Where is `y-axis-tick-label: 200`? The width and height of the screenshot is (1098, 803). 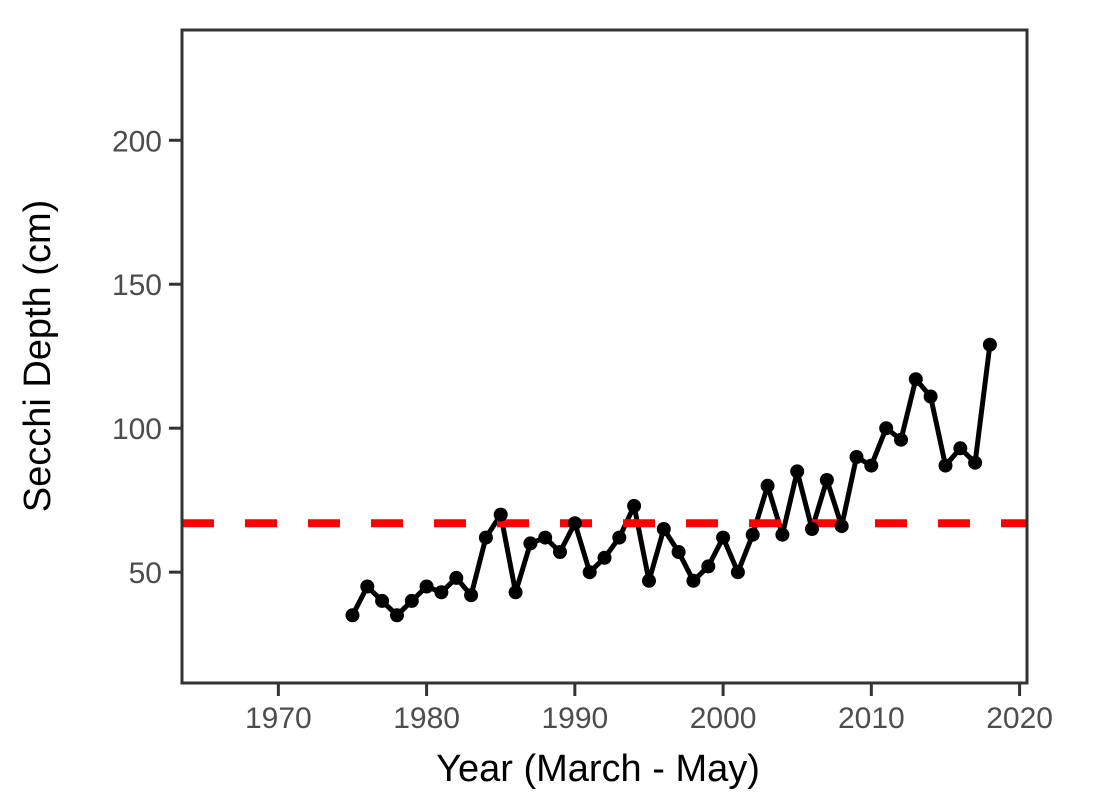
y-axis-tick-label: 200 is located at coordinates (137, 141).